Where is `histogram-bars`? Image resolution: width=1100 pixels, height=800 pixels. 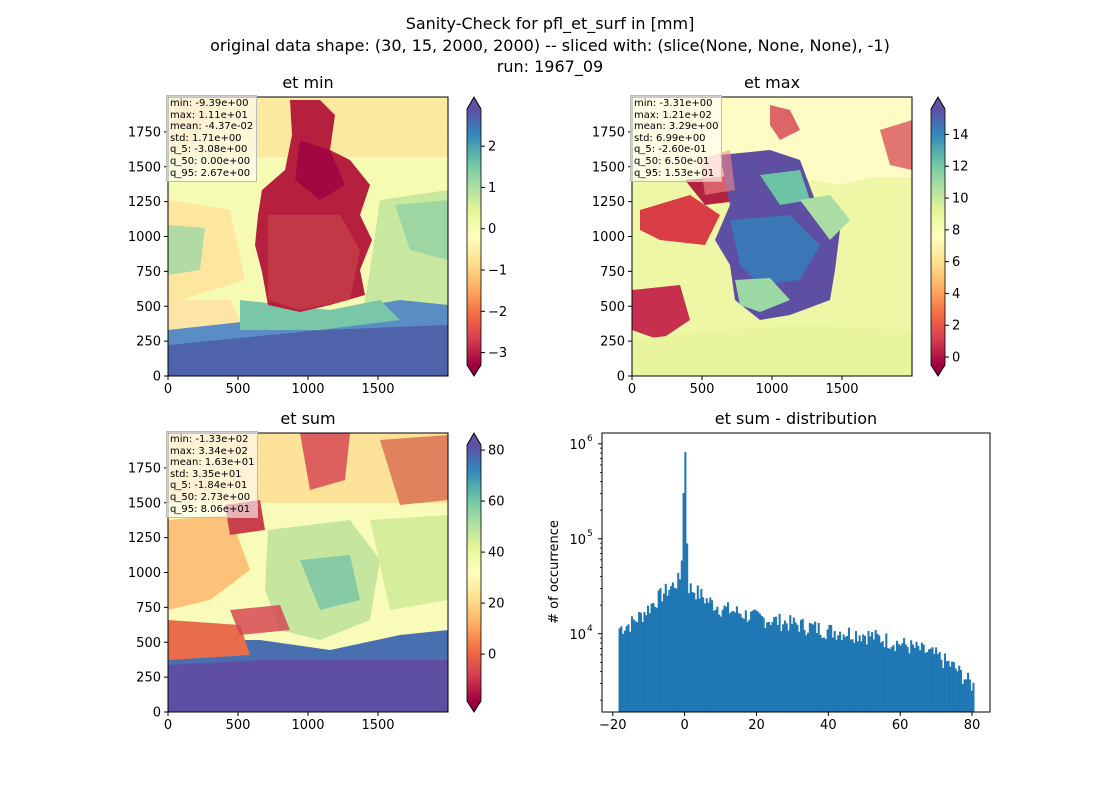
histogram-bars is located at coordinates (796, 582).